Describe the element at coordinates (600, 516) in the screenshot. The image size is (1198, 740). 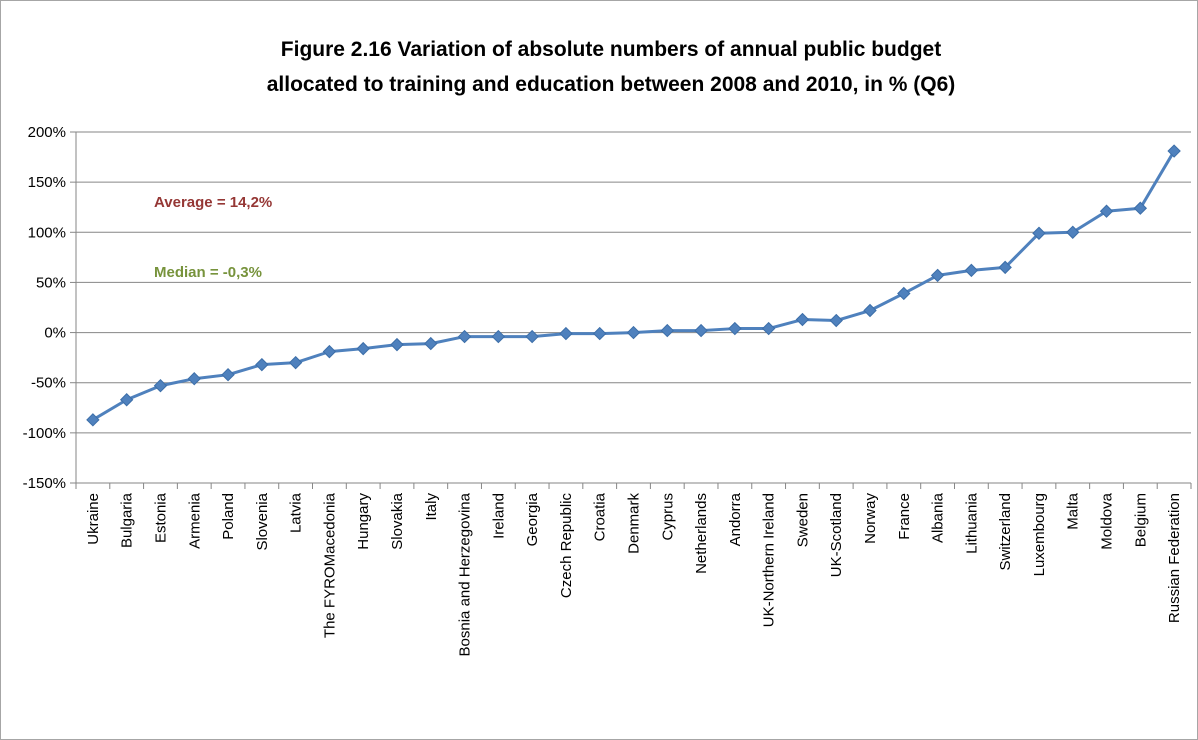
I see `x-tick-label: Croatia` at that location.